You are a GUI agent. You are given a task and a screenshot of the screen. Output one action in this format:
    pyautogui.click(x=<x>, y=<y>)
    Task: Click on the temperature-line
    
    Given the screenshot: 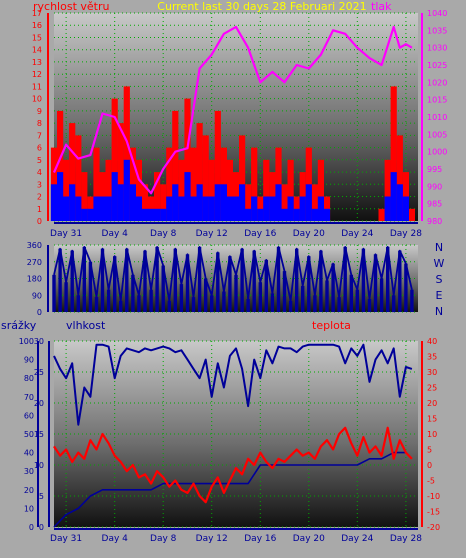 What is the action you would take?
    pyautogui.click(x=233, y=465)
    